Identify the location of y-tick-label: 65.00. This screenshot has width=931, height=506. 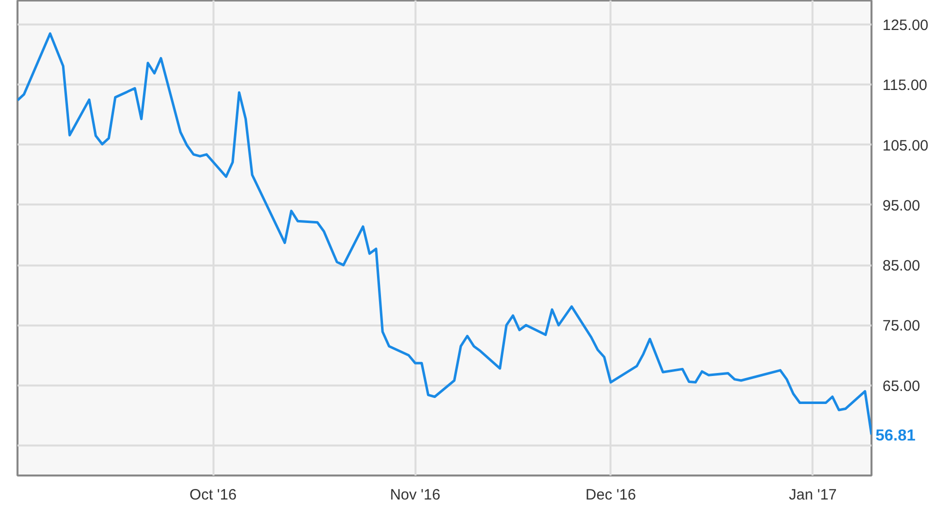
(901, 386).